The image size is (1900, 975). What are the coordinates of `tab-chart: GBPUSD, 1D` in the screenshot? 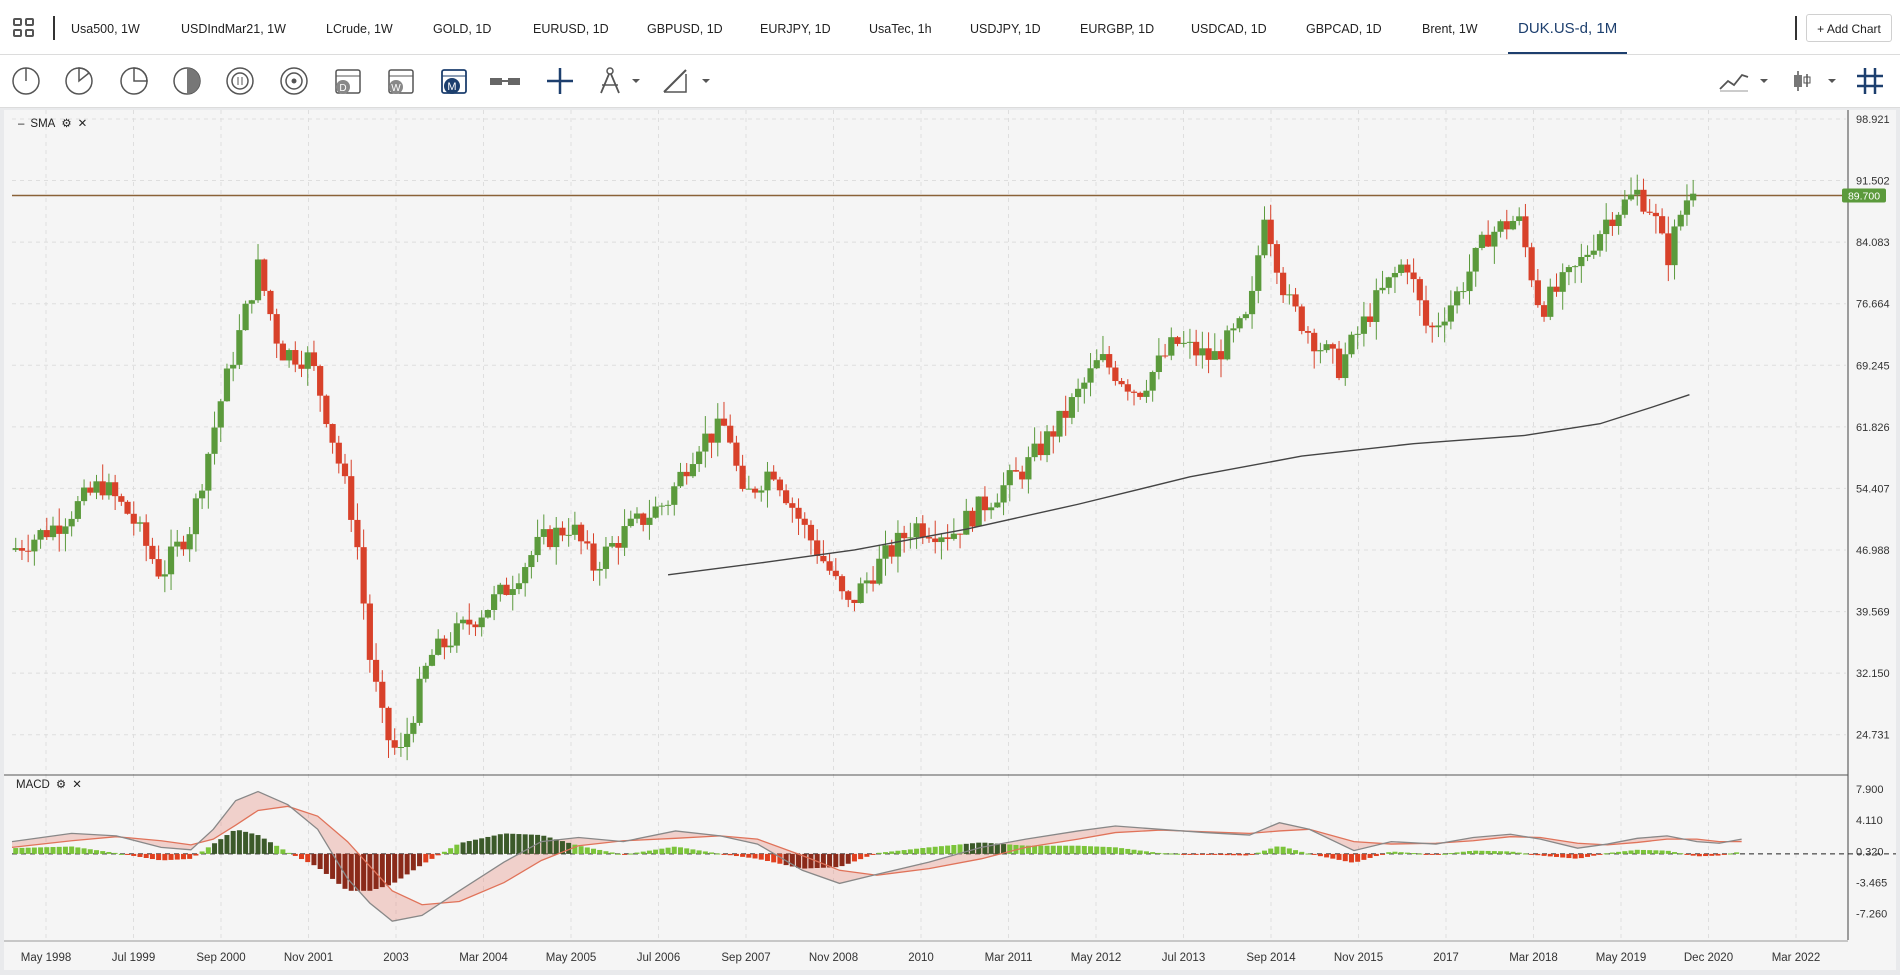 It's located at (685, 29).